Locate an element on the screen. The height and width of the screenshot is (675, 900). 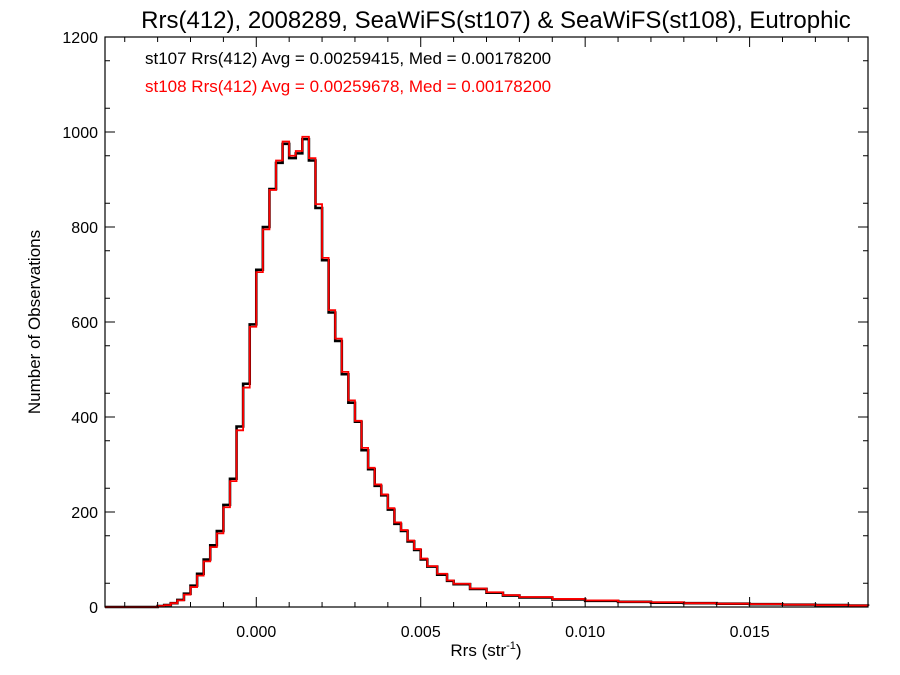
y-tick-label: 600 is located at coordinates (84, 323).